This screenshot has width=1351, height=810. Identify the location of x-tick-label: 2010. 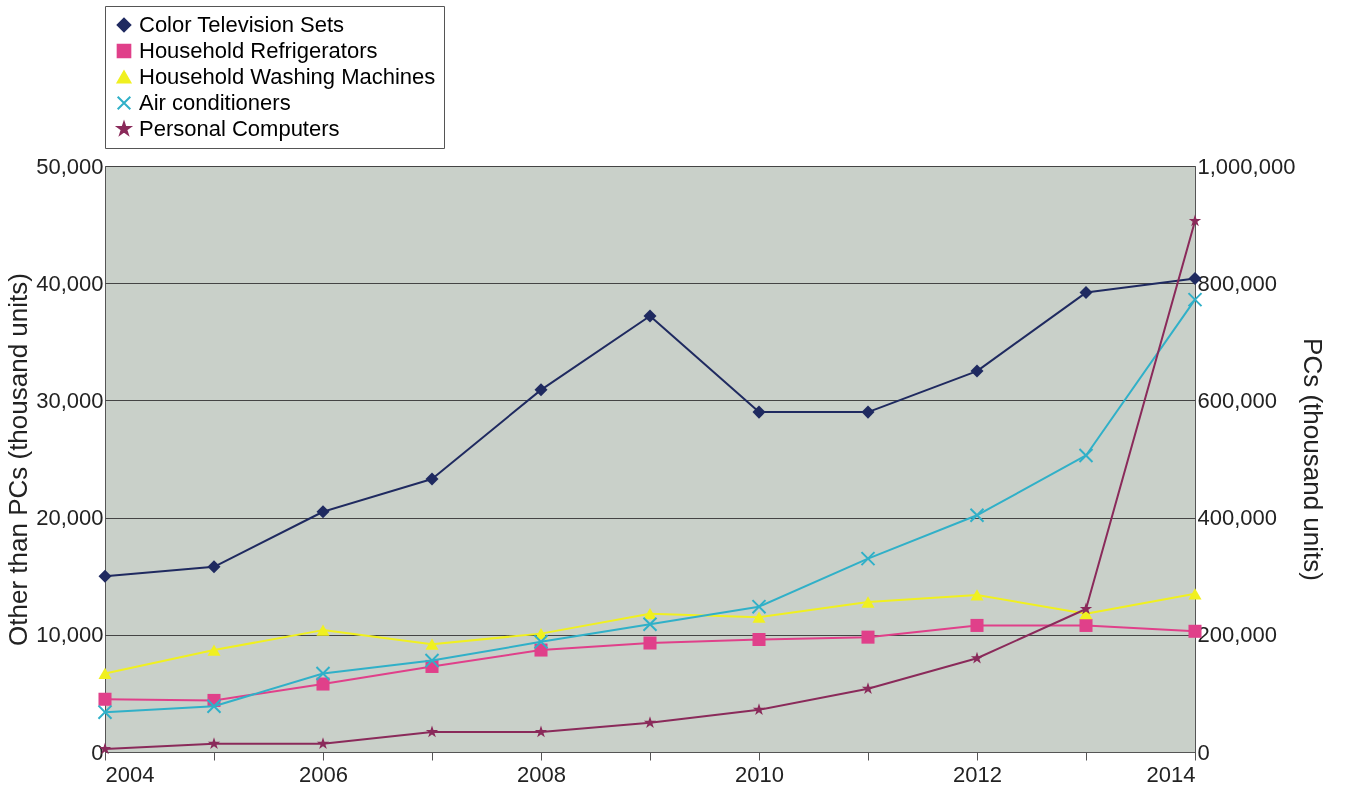
(759, 774).